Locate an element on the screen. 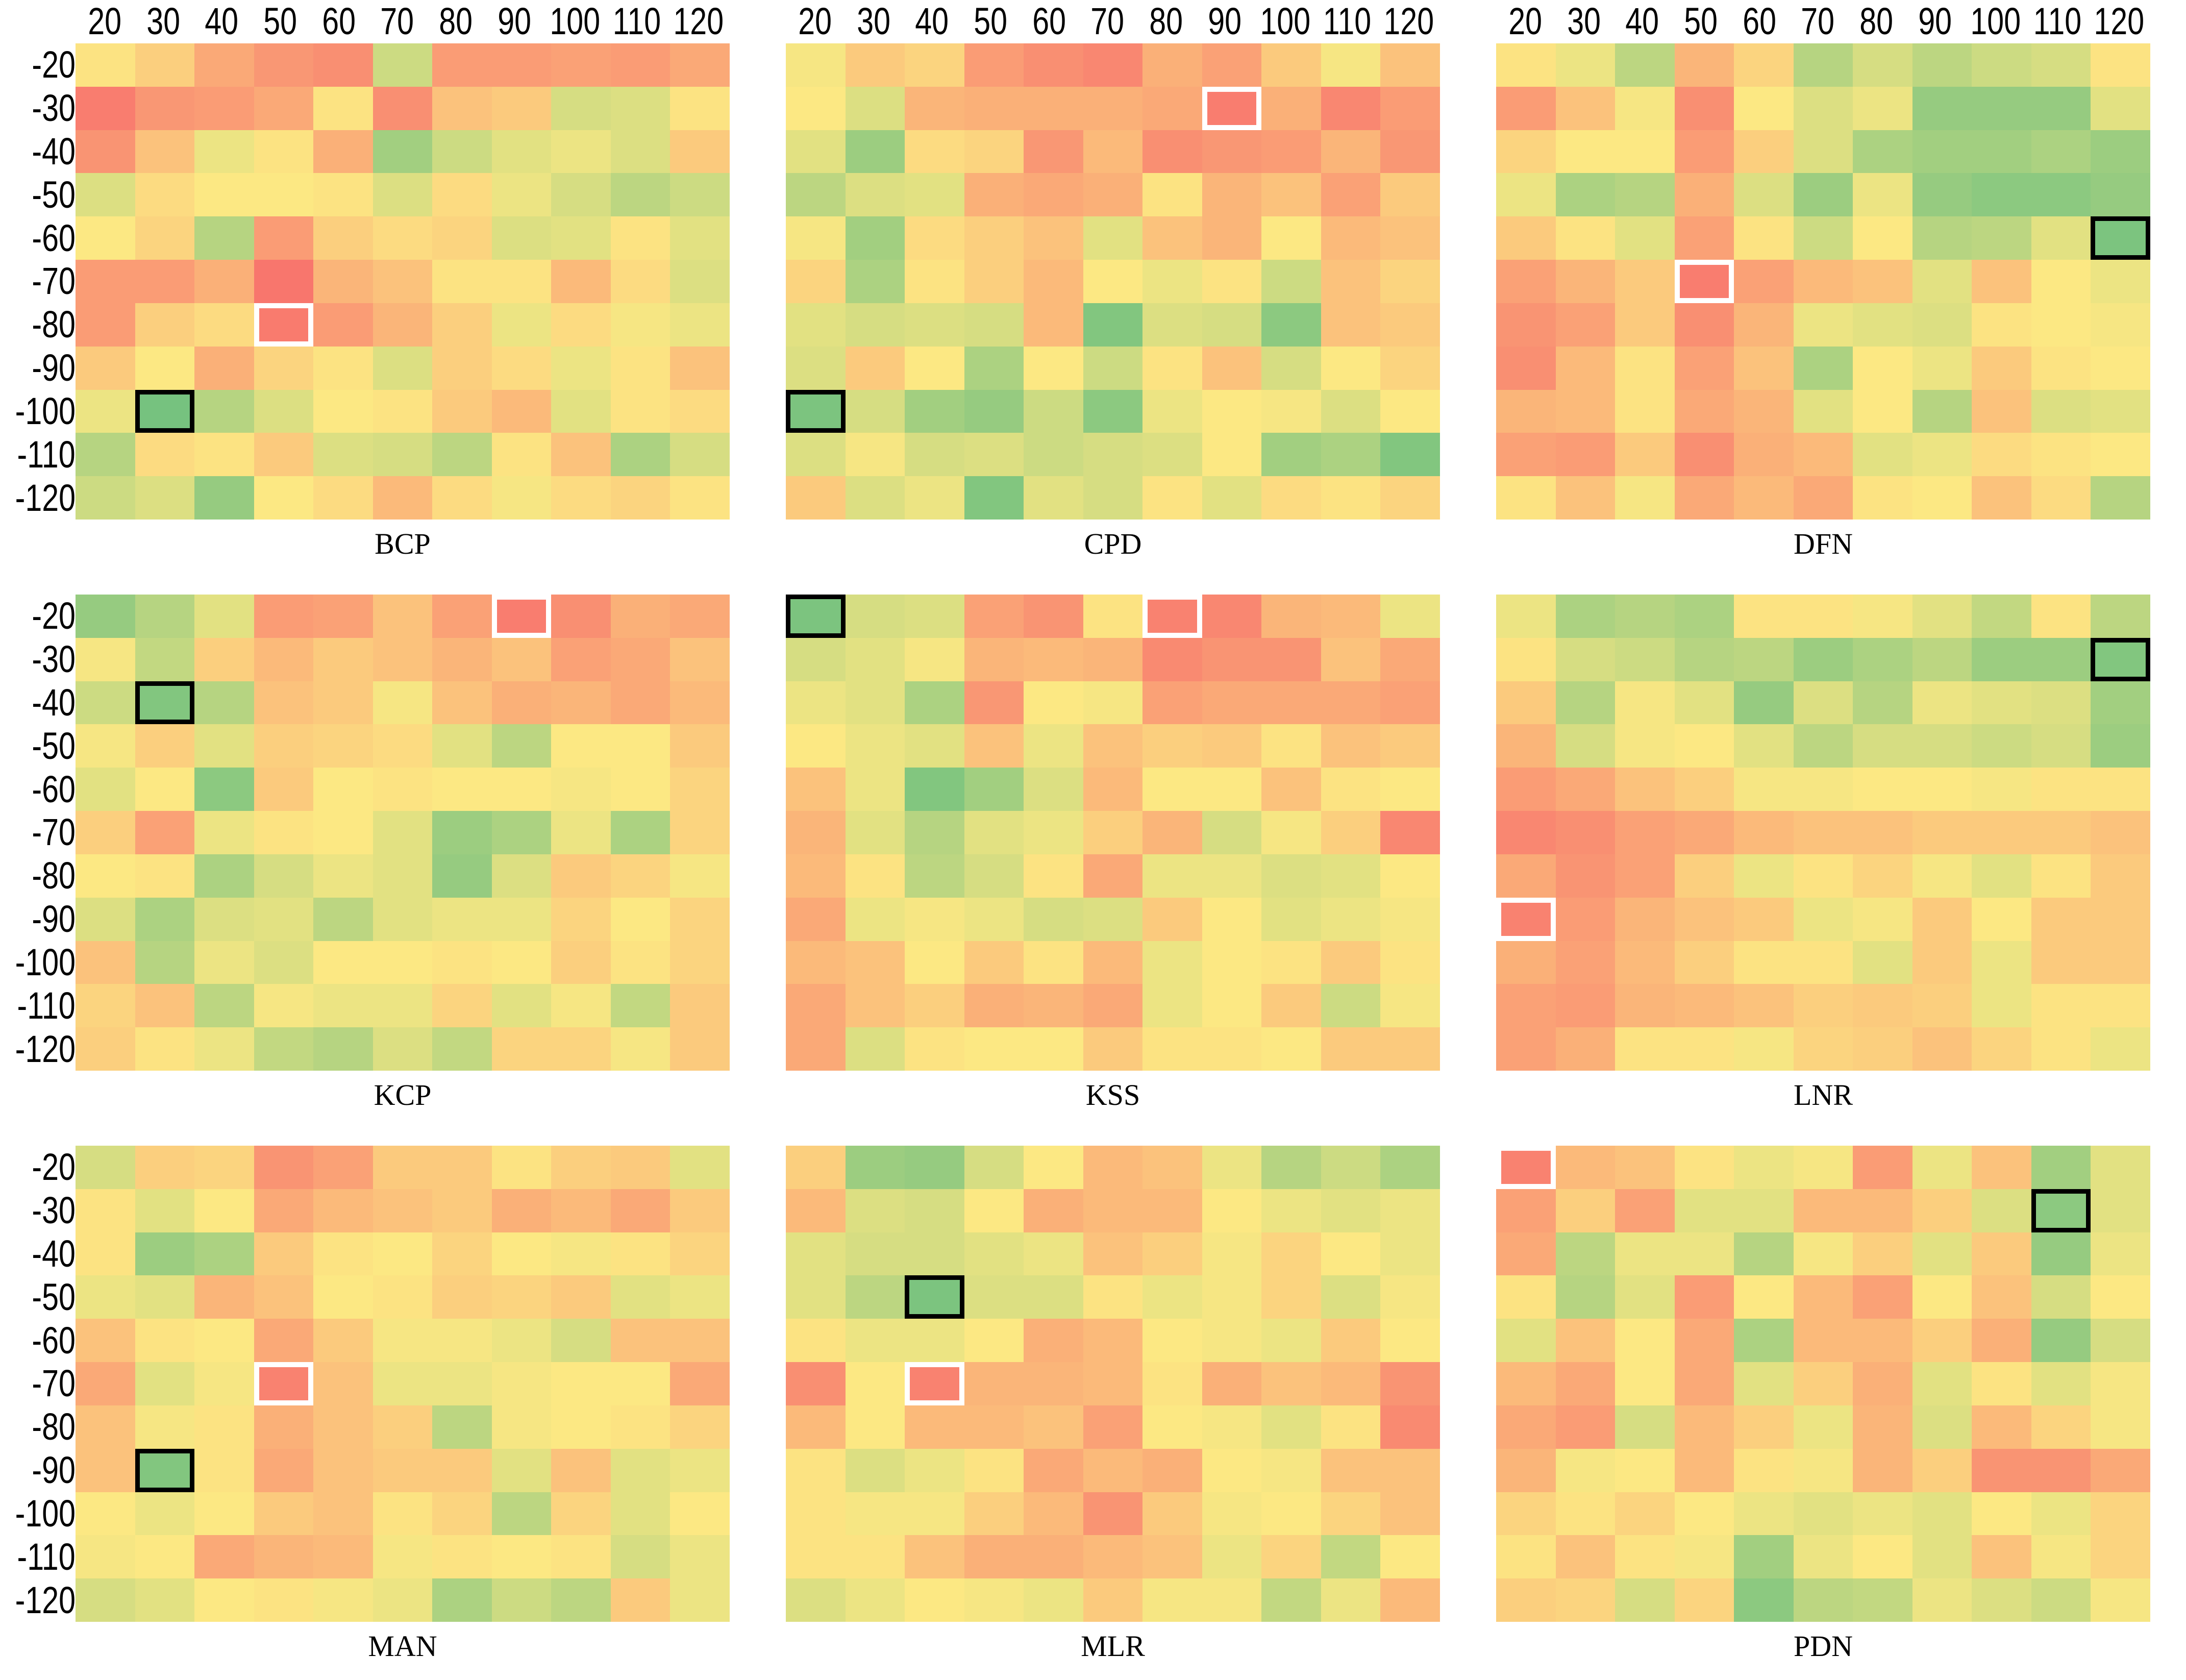 This screenshot has height=1680, width=2186. y-tick-text: -80 is located at coordinates (54, 1426).